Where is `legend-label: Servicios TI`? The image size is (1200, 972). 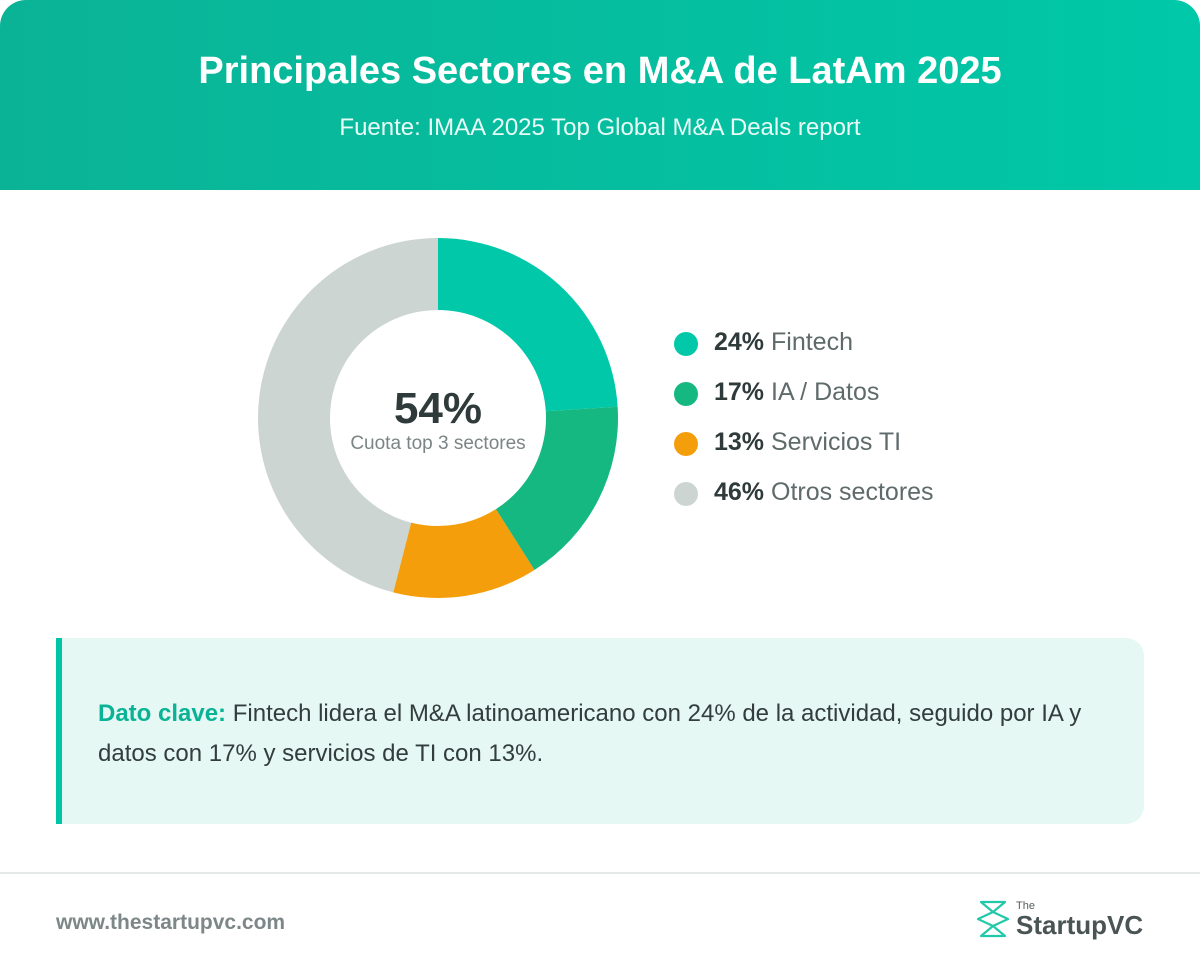 legend-label: Servicios TI is located at coordinates (833, 442).